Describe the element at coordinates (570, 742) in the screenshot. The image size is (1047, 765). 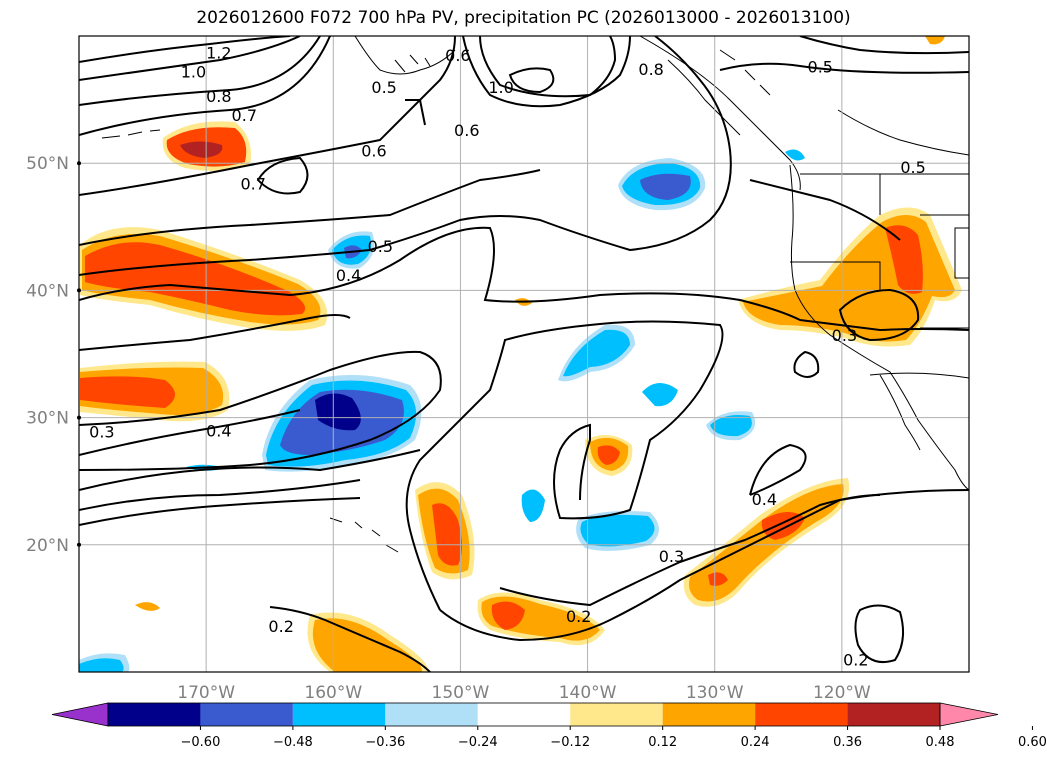
I see `colorbar-tick-label: −0.12` at that location.